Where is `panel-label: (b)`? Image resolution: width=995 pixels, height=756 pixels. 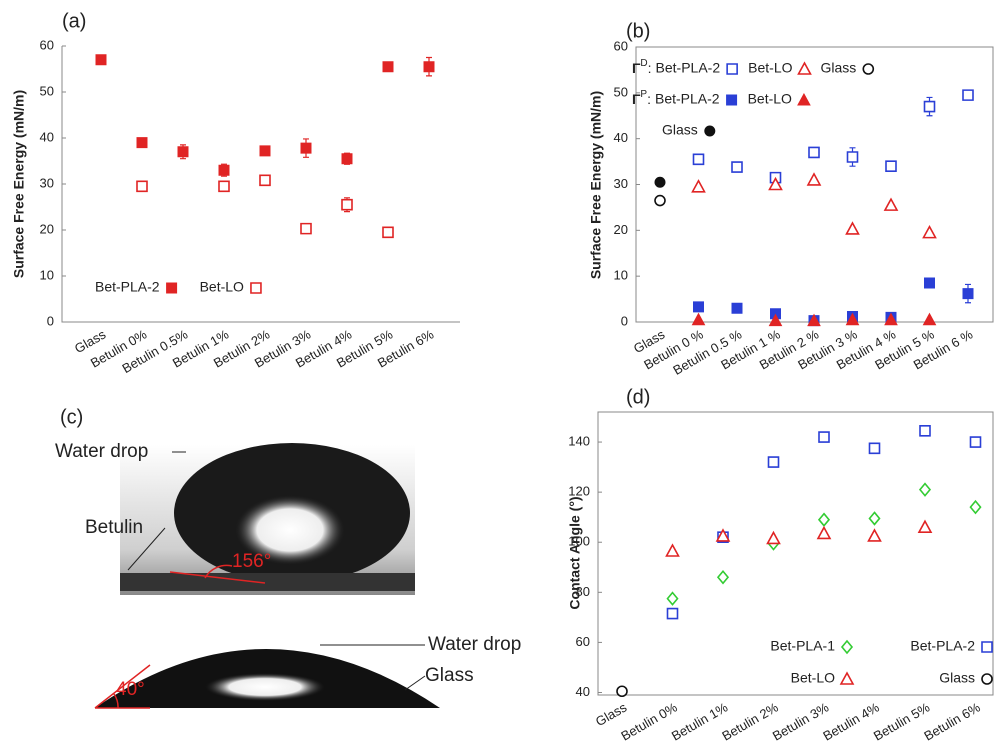
panel-label: (b) is located at coordinates (638, 31).